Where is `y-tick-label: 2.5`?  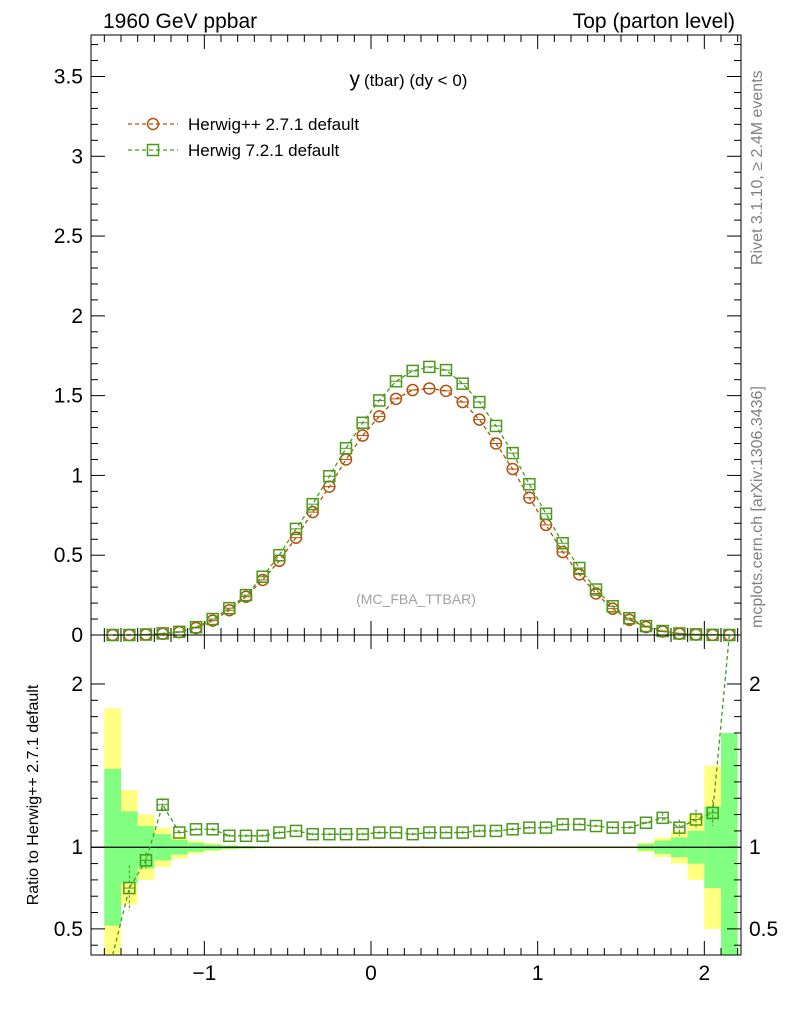
y-tick-label: 2.5 is located at coordinates (68, 236).